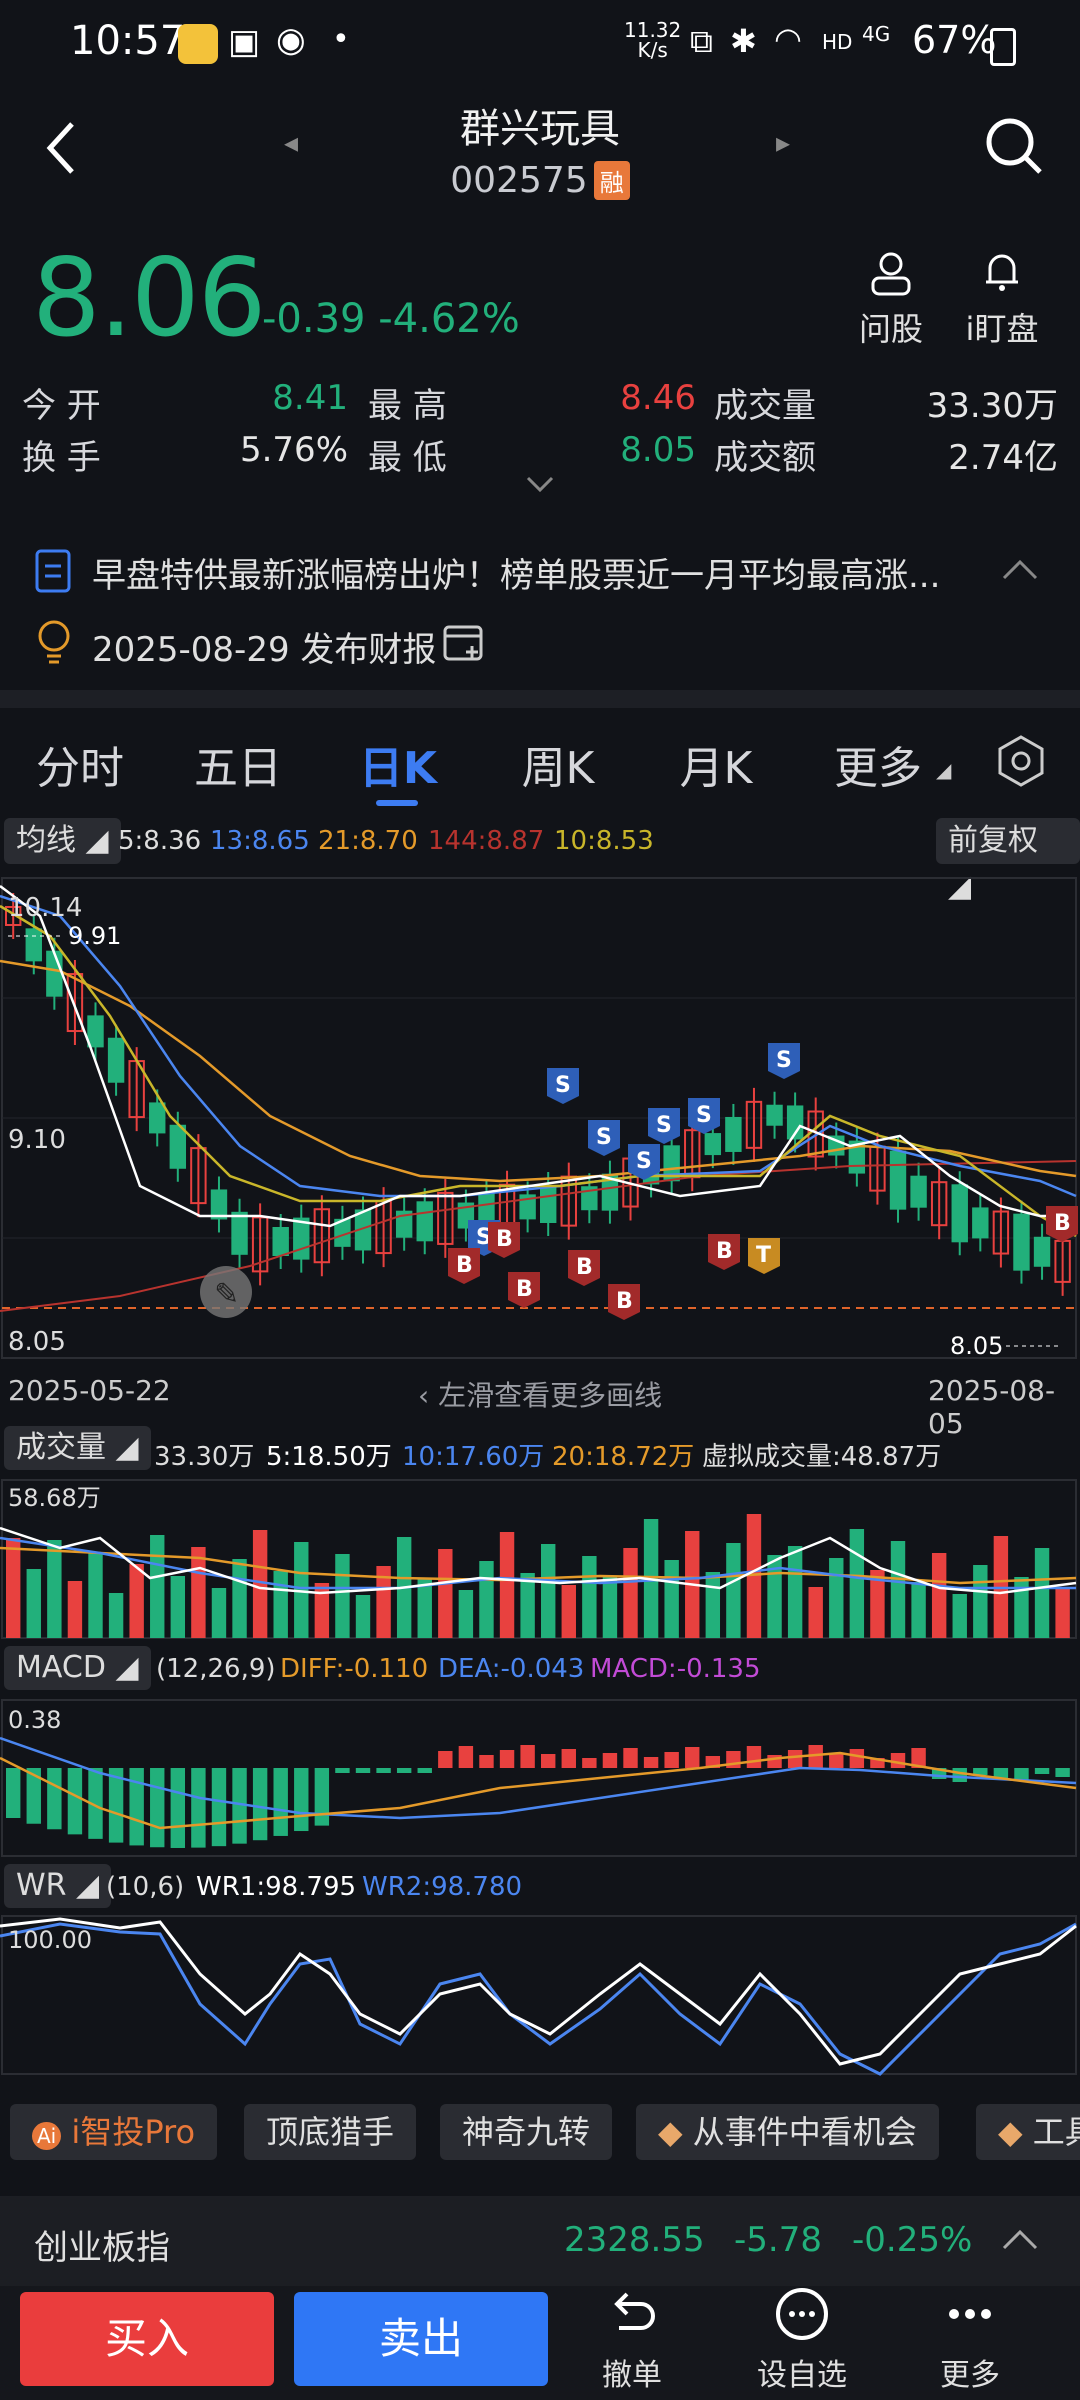  I want to click on swipe-hint: ‹ 左滑查看更多画线, so click(540, 1395).